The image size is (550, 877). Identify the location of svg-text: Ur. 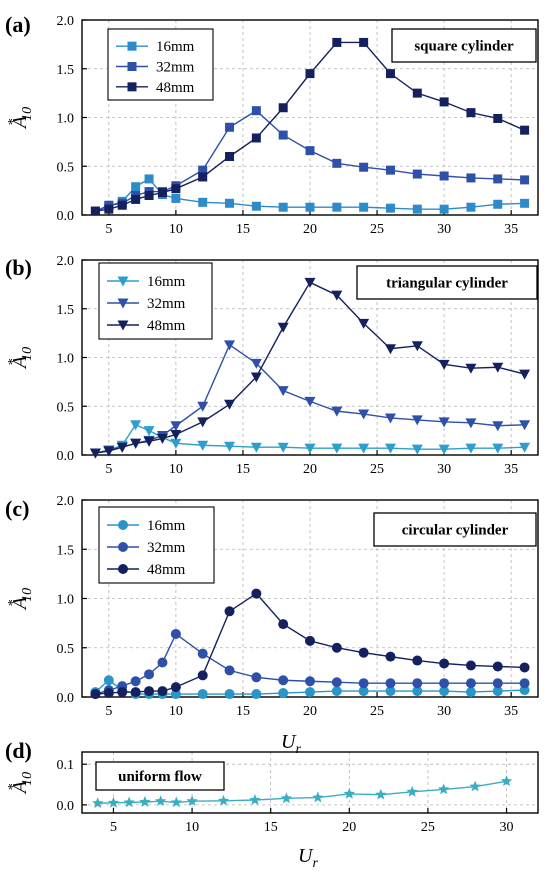
(291, 744).